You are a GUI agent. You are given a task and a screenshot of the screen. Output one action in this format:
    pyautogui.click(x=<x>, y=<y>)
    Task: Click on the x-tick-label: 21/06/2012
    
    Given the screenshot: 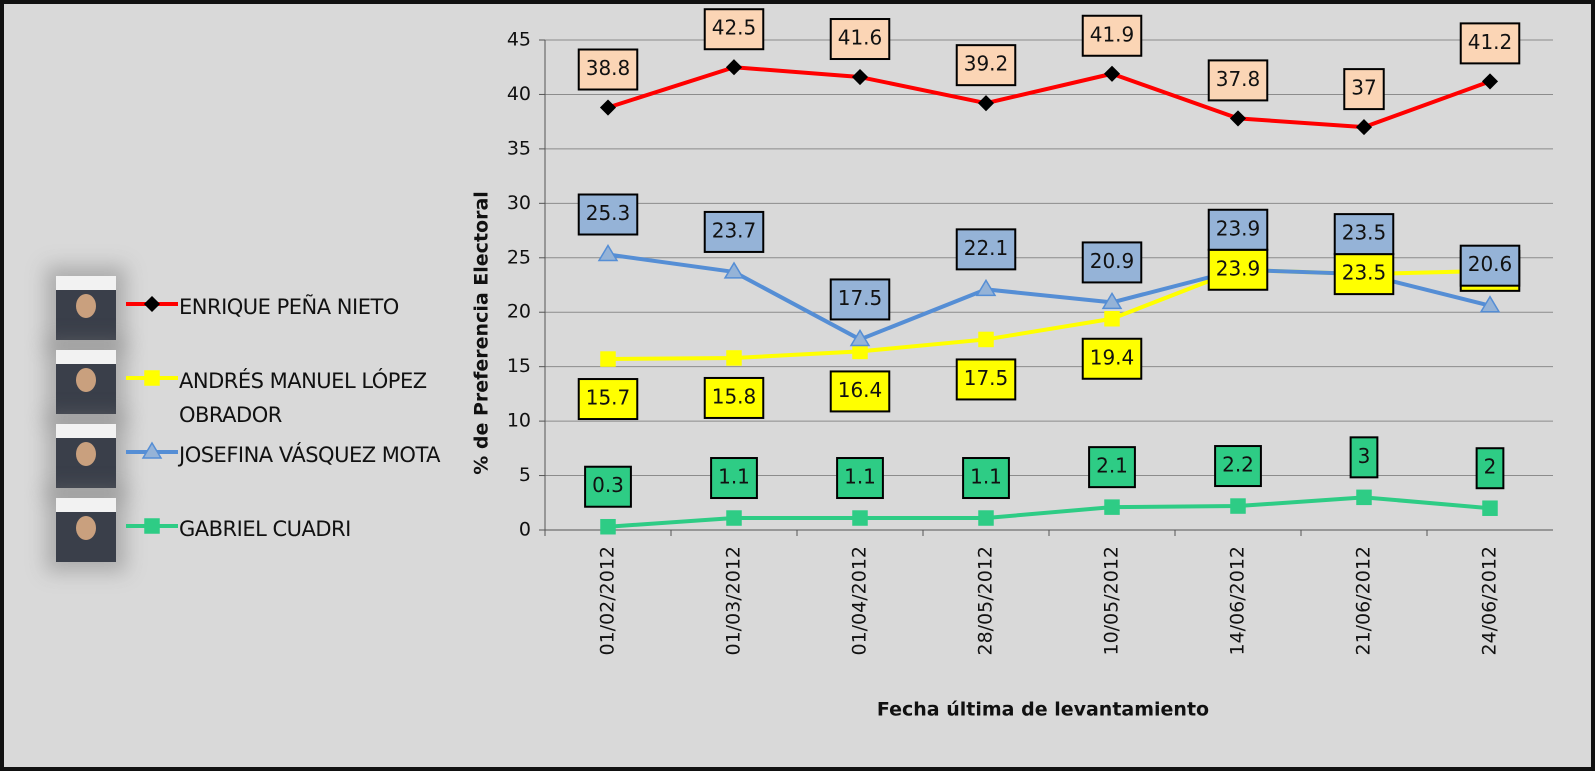 What is the action you would take?
    pyautogui.click(x=1364, y=601)
    